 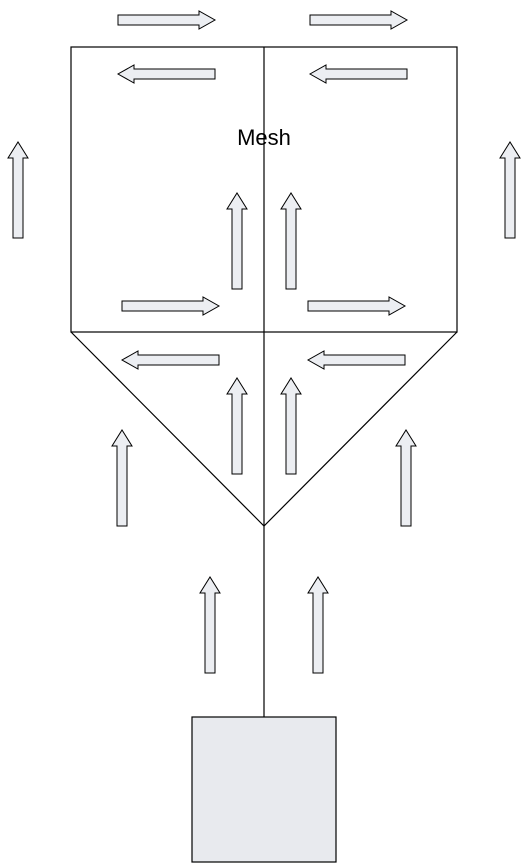 I want to click on source-box, so click(x=264, y=789).